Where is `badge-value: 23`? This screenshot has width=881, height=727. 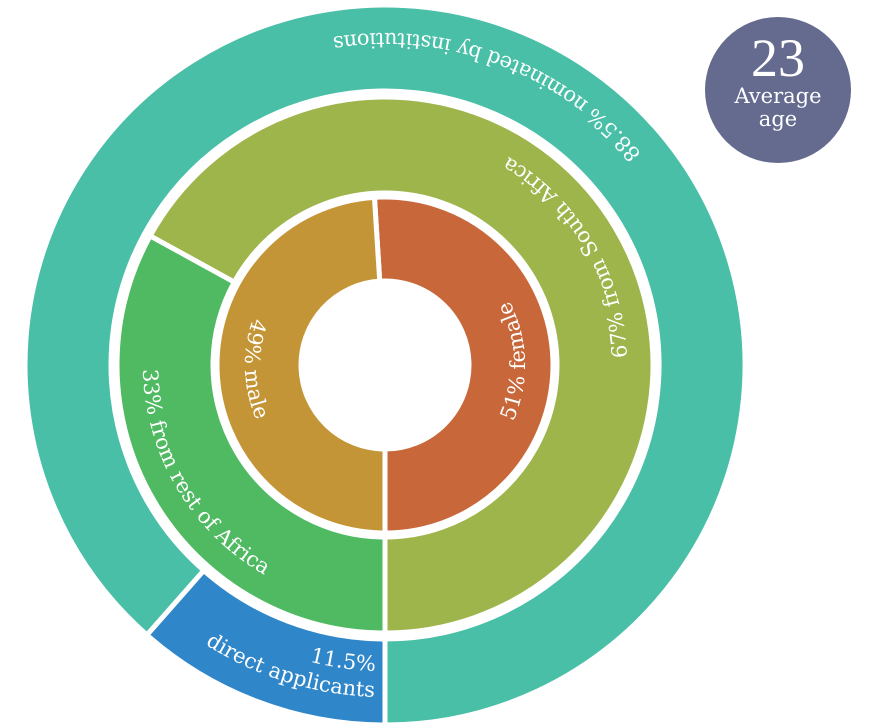
badge-value: 23 is located at coordinates (778, 58).